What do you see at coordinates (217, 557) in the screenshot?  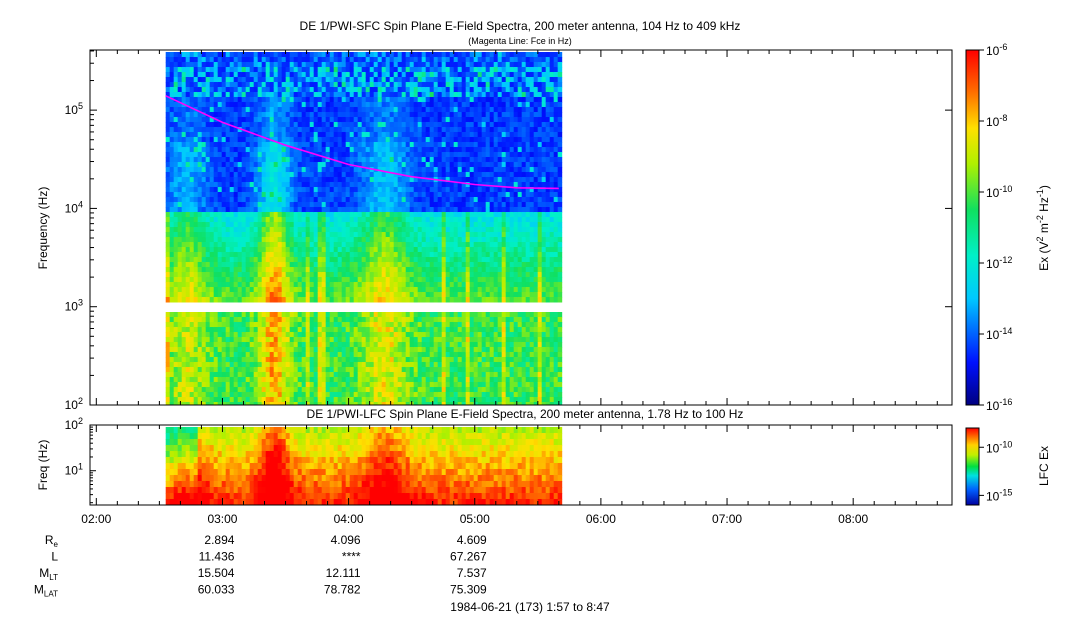 I see `ephemeris-value: 11.436` at bounding box center [217, 557].